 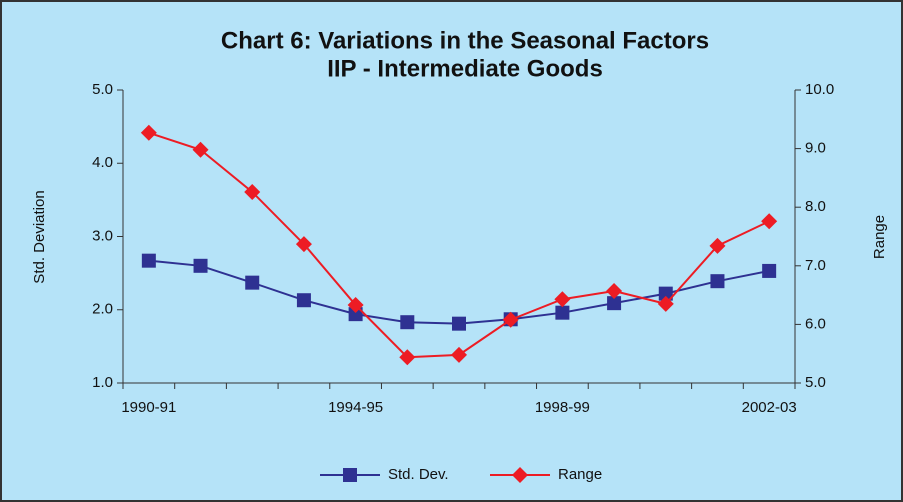 What do you see at coordinates (355, 407) in the screenshot?
I see `x-tick-label: 1994-95` at bounding box center [355, 407].